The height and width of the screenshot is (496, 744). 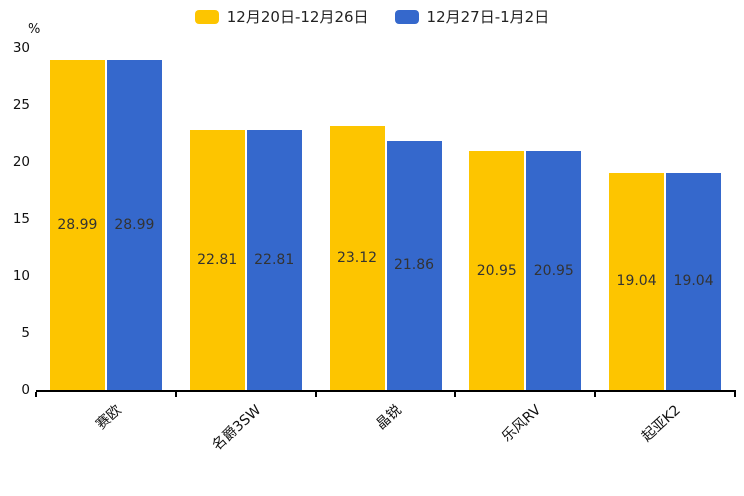 What do you see at coordinates (388, 417) in the screenshot?
I see `x-tick-label: 晶锐` at bounding box center [388, 417].